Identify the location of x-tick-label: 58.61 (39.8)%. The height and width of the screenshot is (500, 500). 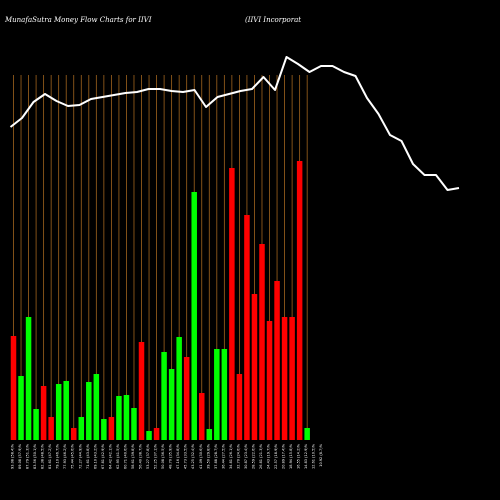
(133, 456).